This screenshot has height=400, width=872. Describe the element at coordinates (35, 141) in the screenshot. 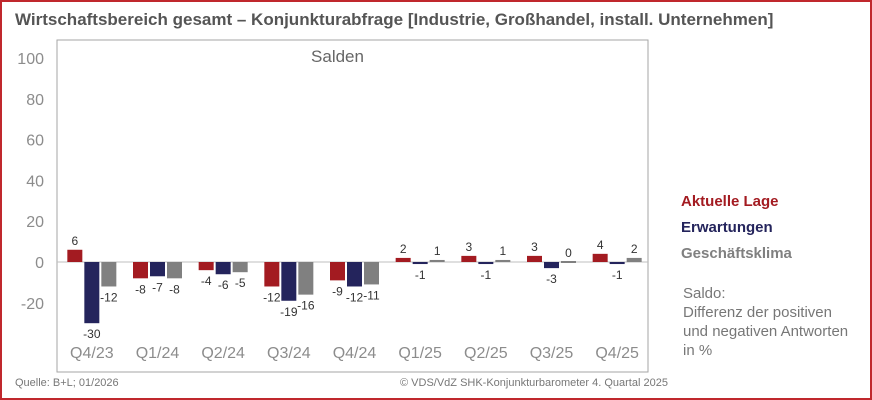

I see `y-tick-label: 60` at that location.